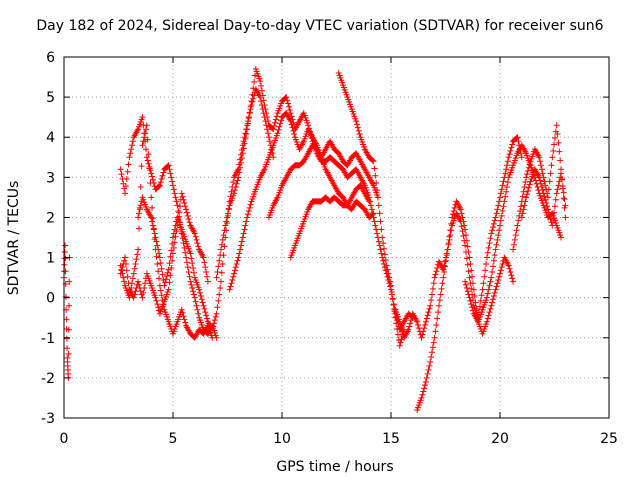 The image size is (640, 480). Describe the element at coordinates (50, 299) in the screenshot. I see `y-tick-label: 0` at that location.